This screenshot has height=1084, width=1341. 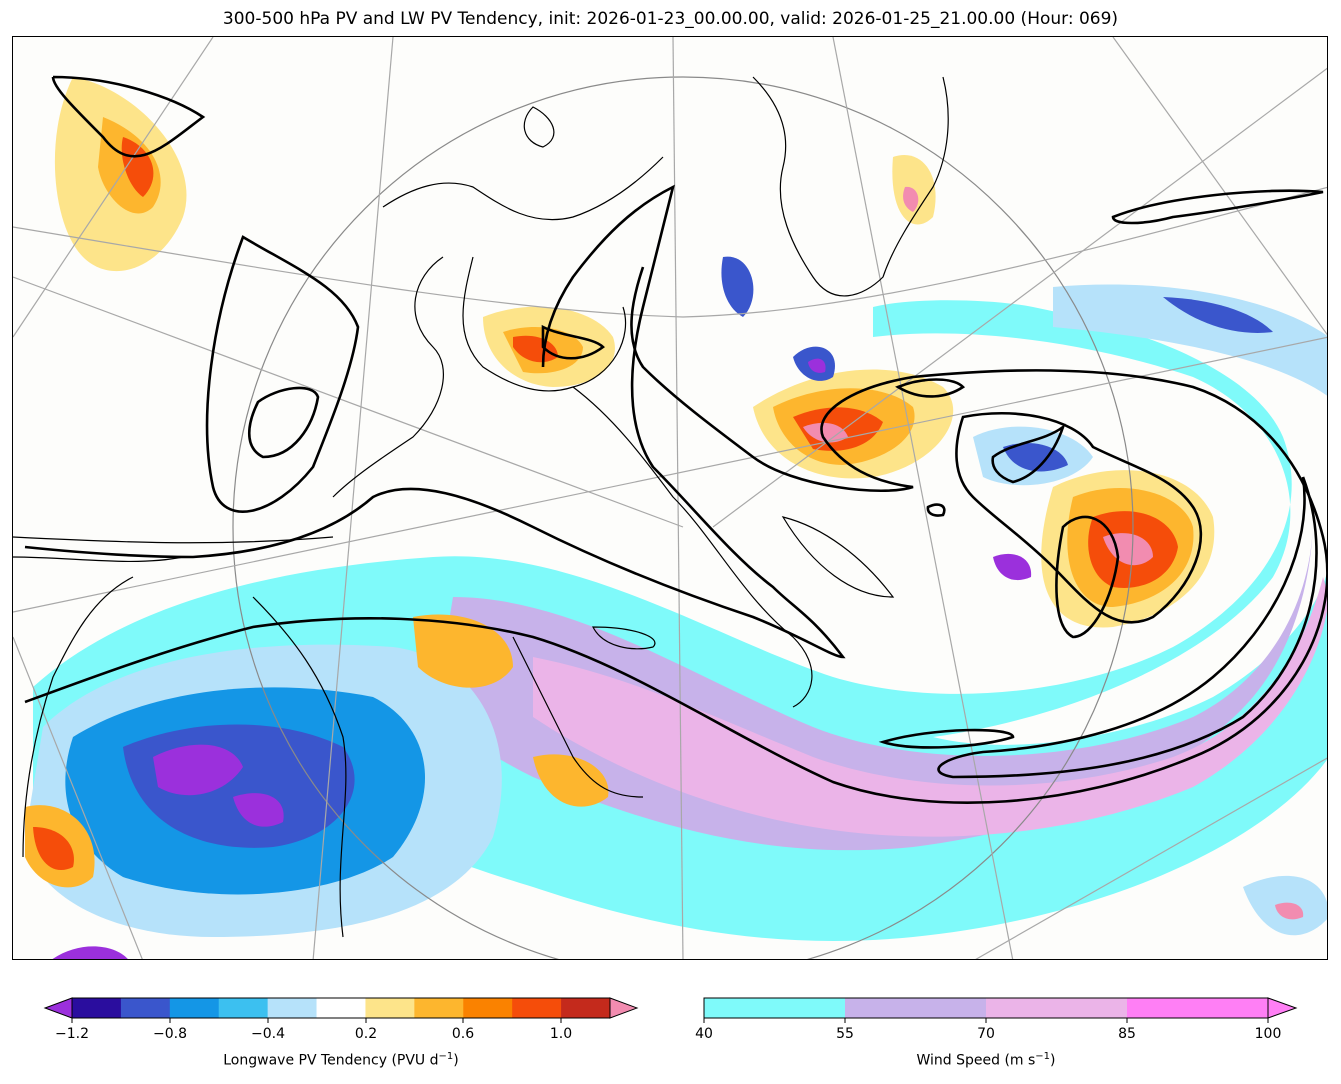 What do you see at coordinates (1053, 1060) in the screenshot?
I see `ws-label-end: )` at bounding box center [1053, 1060].